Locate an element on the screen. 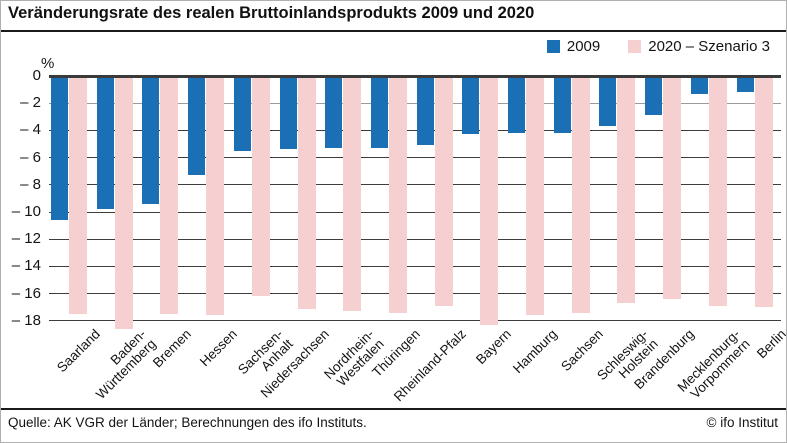 The width and height of the screenshot is (787, 443). bar-2009-sachsen-anhalt is located at coordinates (242, 113).